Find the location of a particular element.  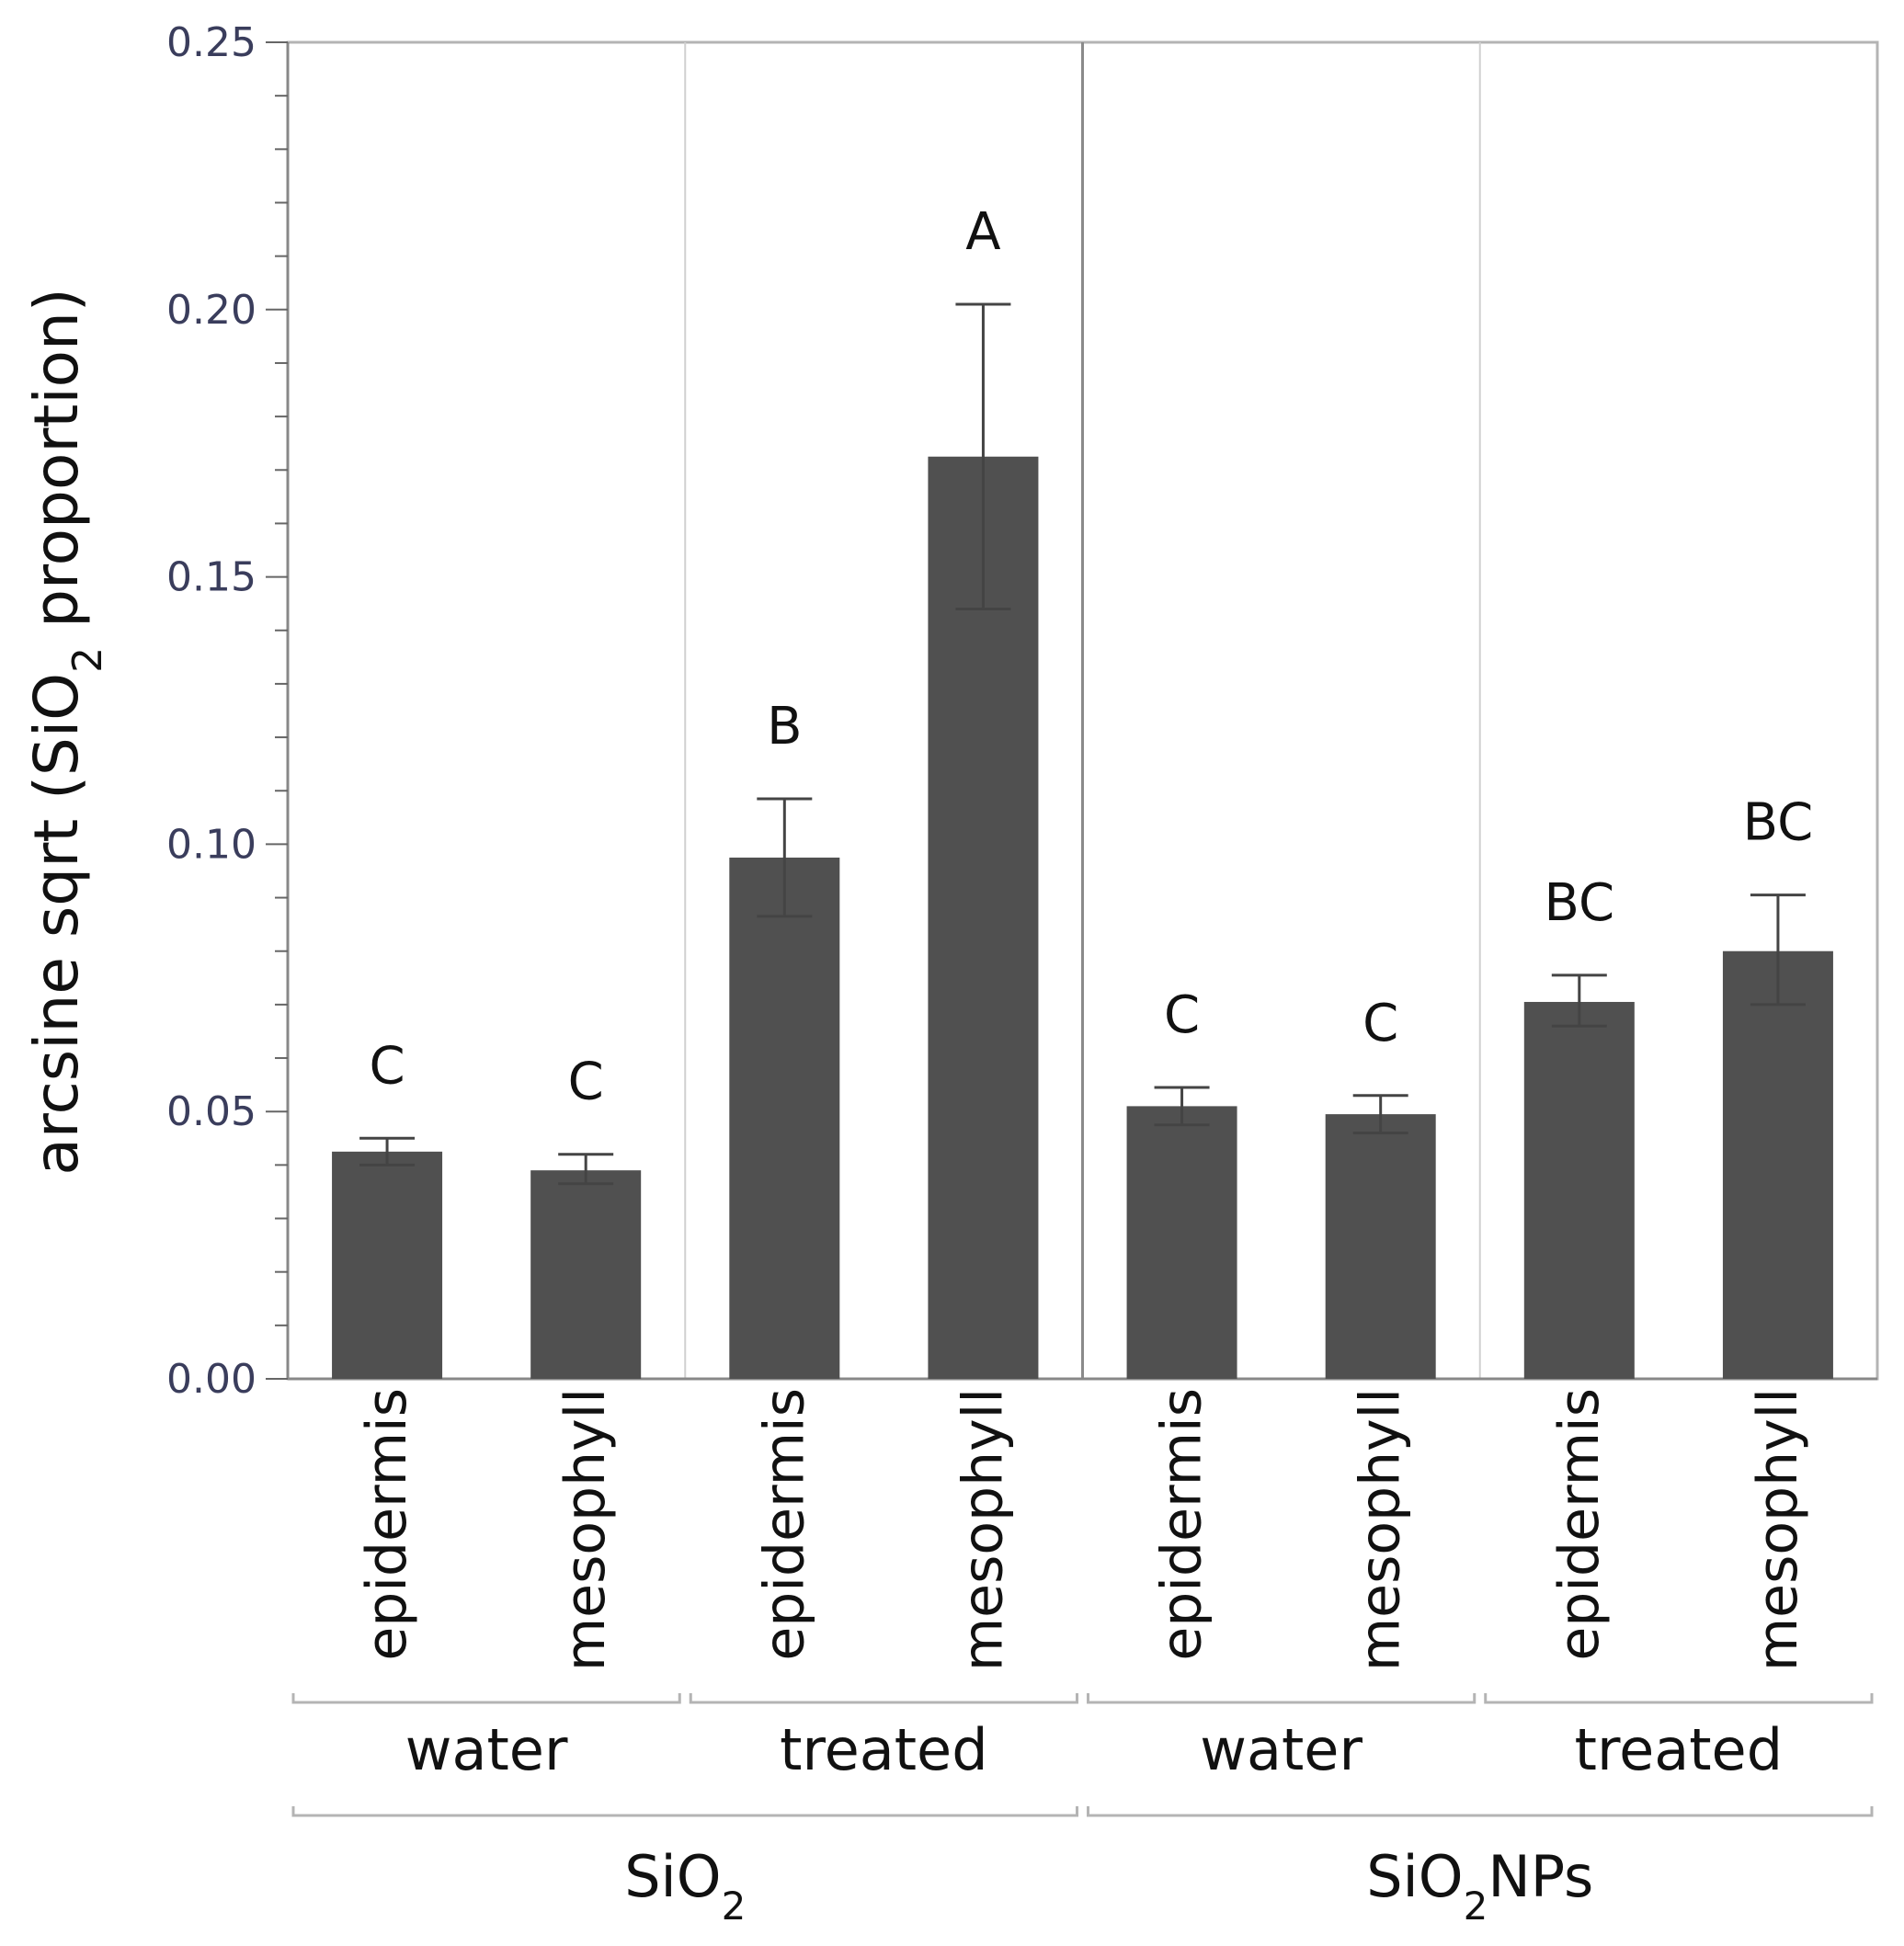

significance-letter: B is located at coordinates (784, 727).